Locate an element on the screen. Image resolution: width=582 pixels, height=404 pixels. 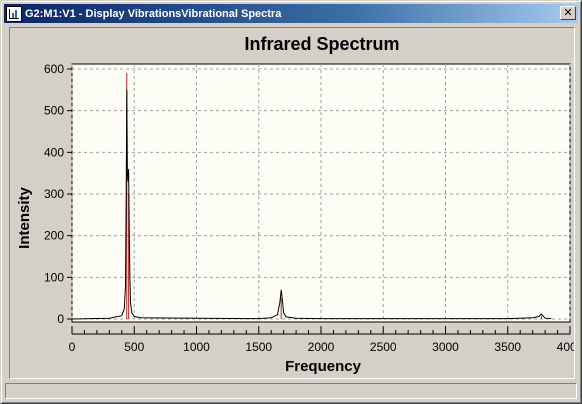
x-tick-label: 0 is located at coordinates (72, 347).